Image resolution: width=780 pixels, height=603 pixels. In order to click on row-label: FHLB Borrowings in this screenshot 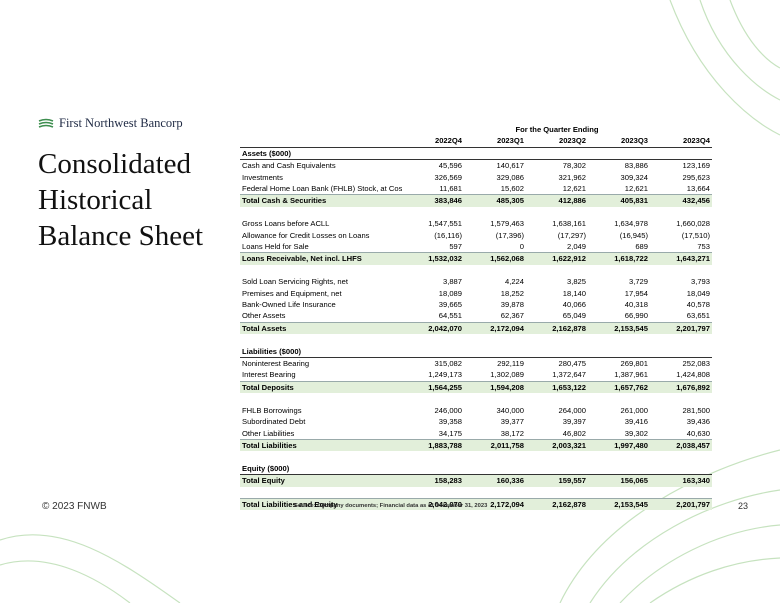, I will do `click(272, 410)`.